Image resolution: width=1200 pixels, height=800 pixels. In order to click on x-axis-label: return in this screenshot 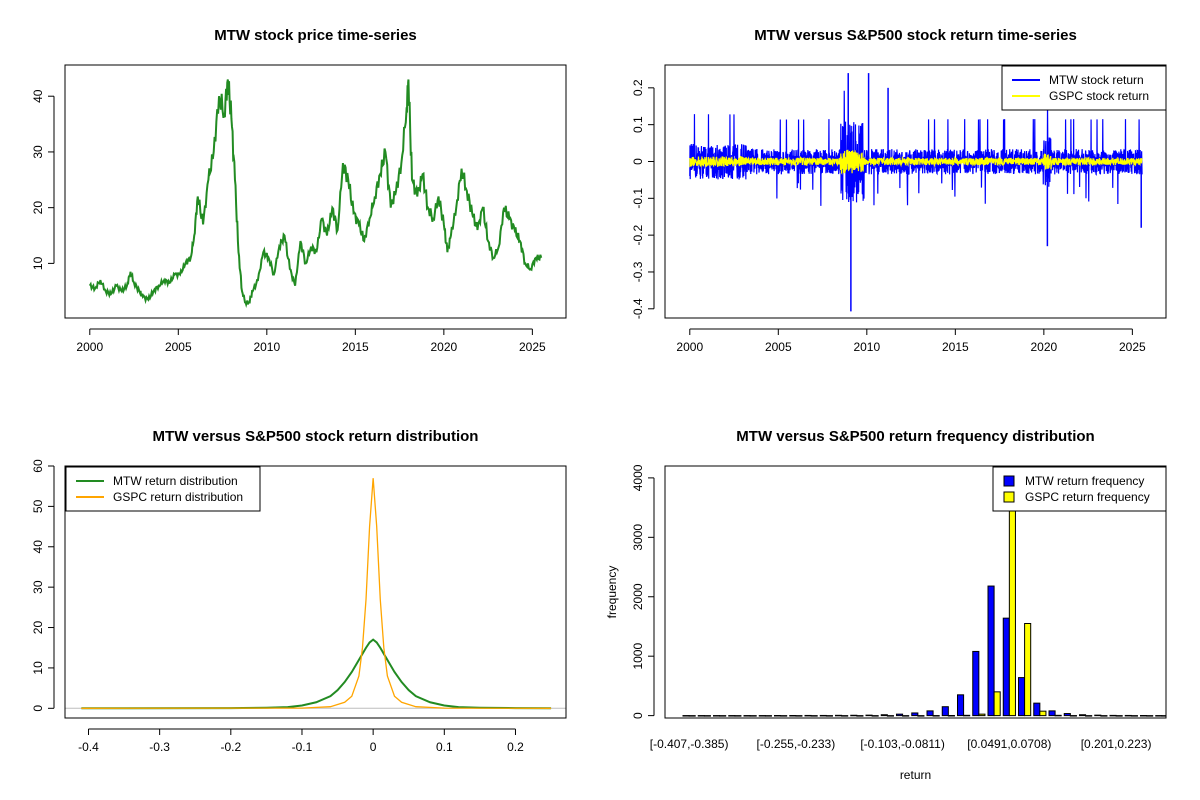, I will do `click(915, 775)`.